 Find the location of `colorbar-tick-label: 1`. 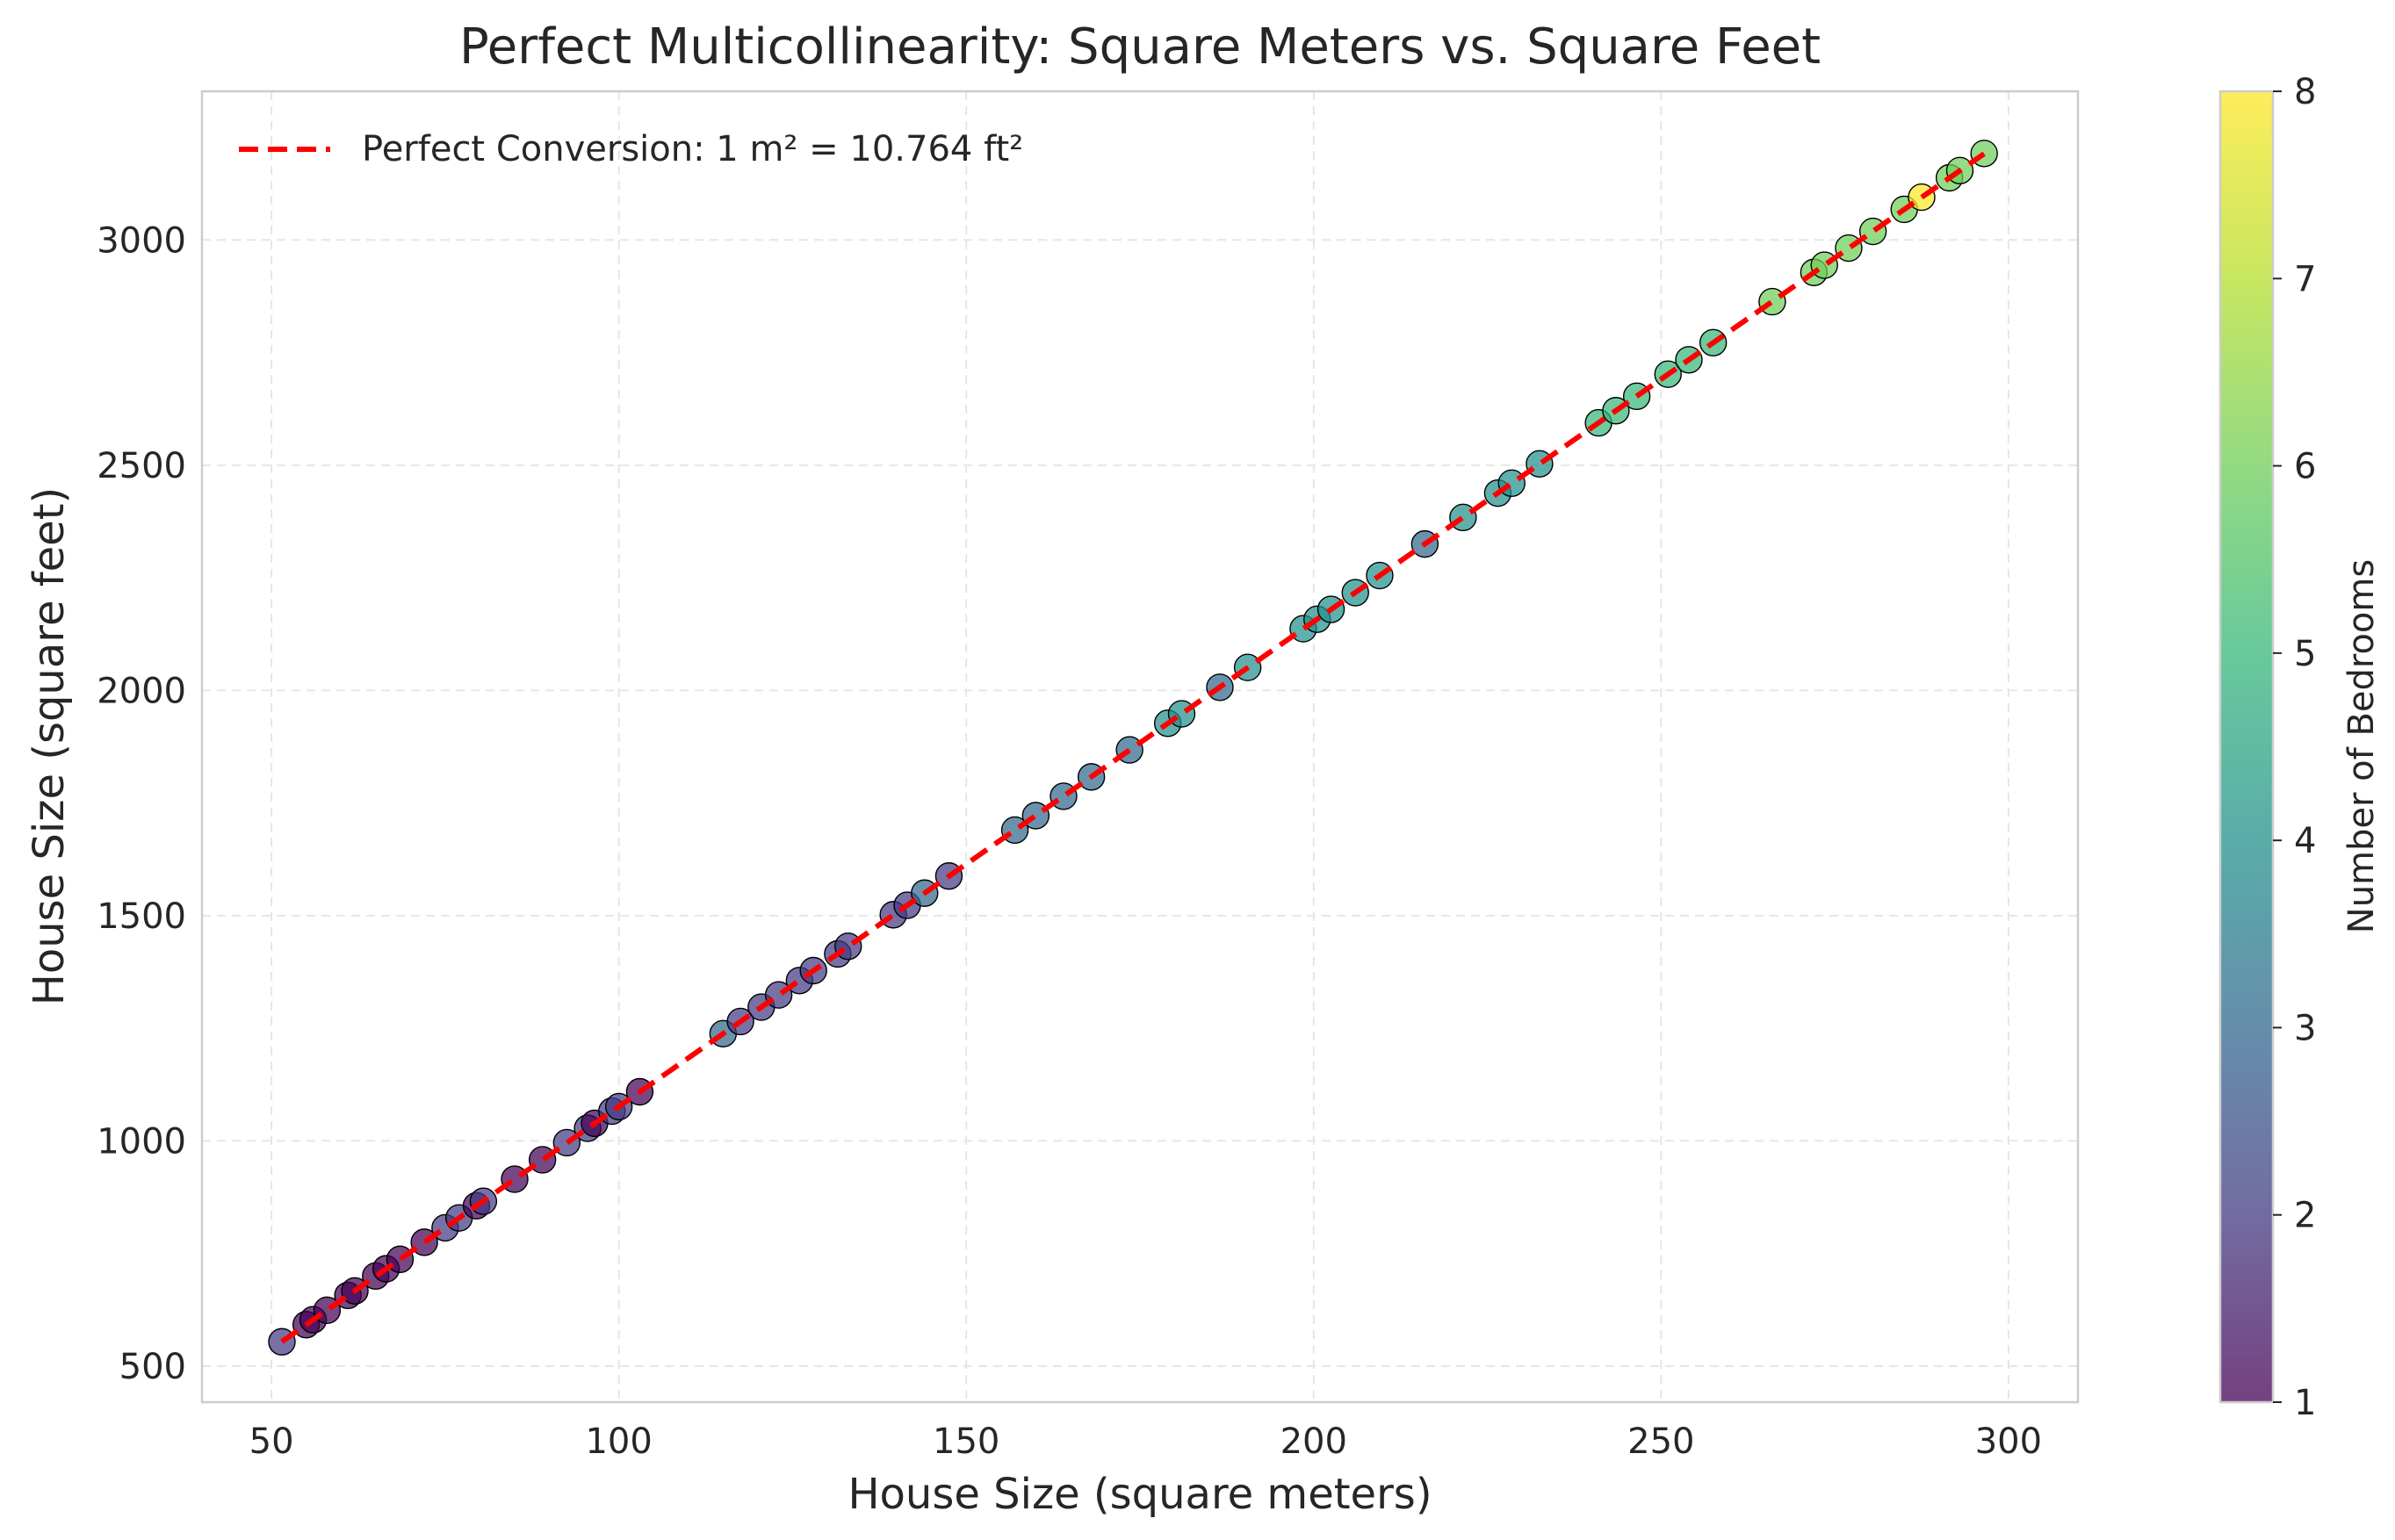

colorbar-tick-label: 1 is located at coordinates (2305, 1403).